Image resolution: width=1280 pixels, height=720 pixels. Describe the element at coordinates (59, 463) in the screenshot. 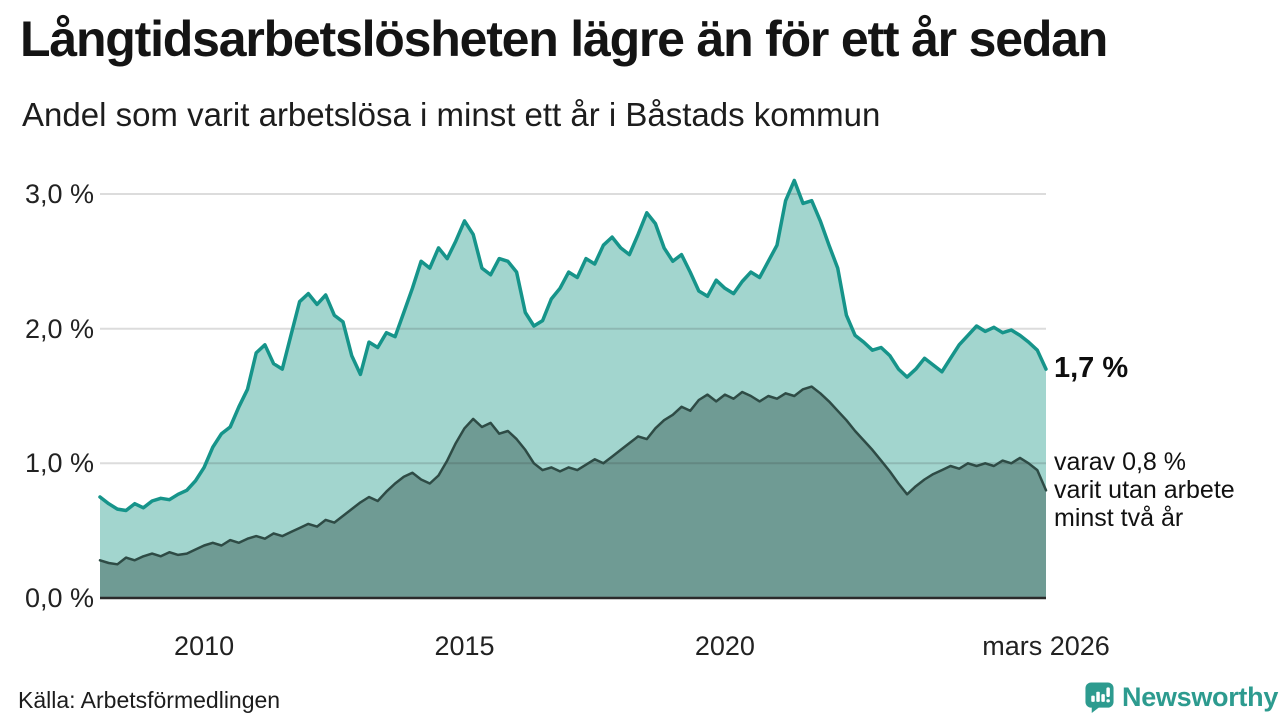

I see `y-tick-label: 1,0 %` at that location.